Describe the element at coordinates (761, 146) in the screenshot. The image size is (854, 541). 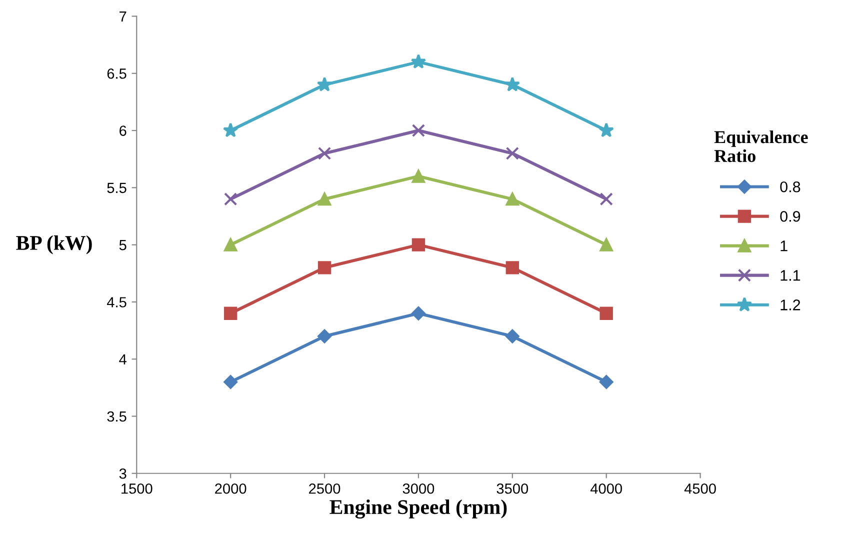
I see `legend-title: Equivalence Ratio` at that location.